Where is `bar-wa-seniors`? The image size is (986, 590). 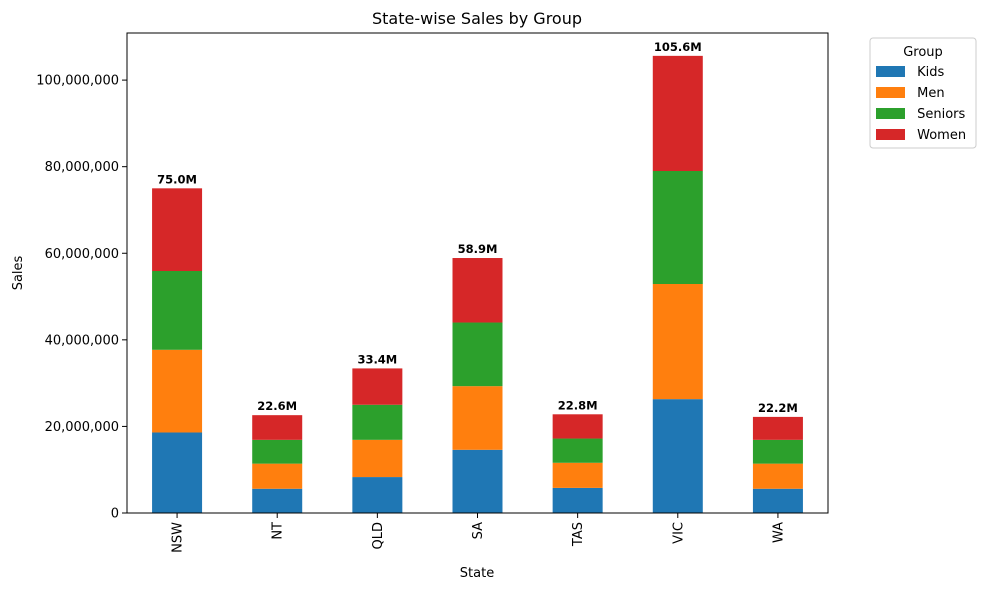
bar-wa-seniors is located at coordinates (777, 451).